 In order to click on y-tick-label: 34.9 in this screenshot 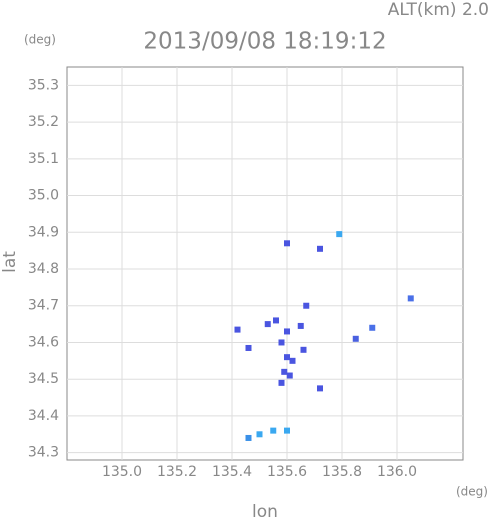, I will do `click(43, 232)`.